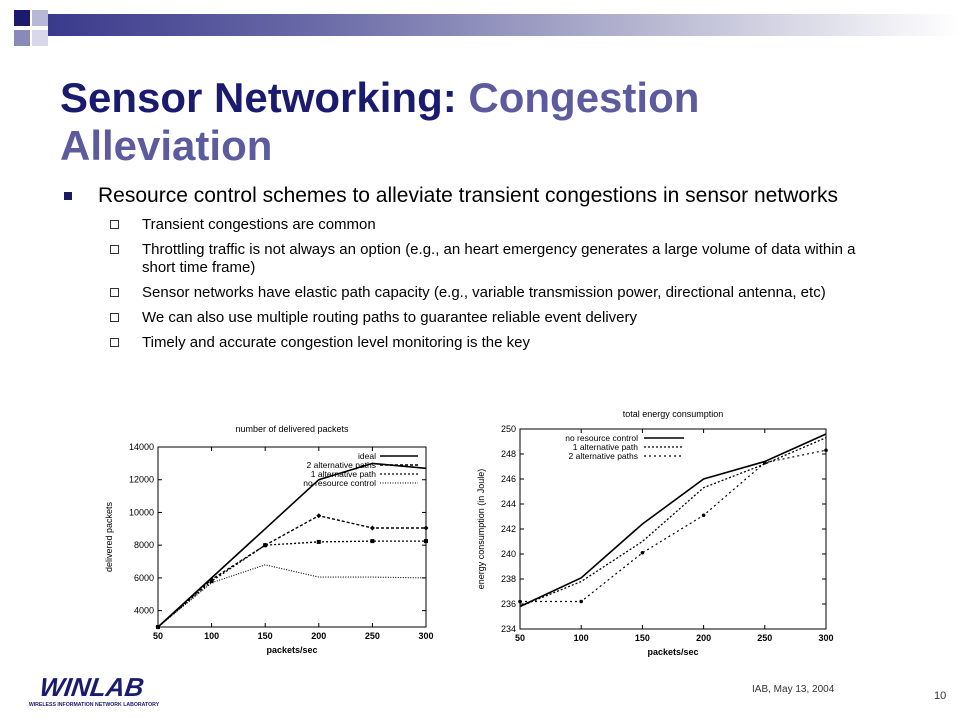 The height and width of the screenshot is (720, 960). I want to click on sub-bullet-text: Transient congestions are common, so click(259, 224).